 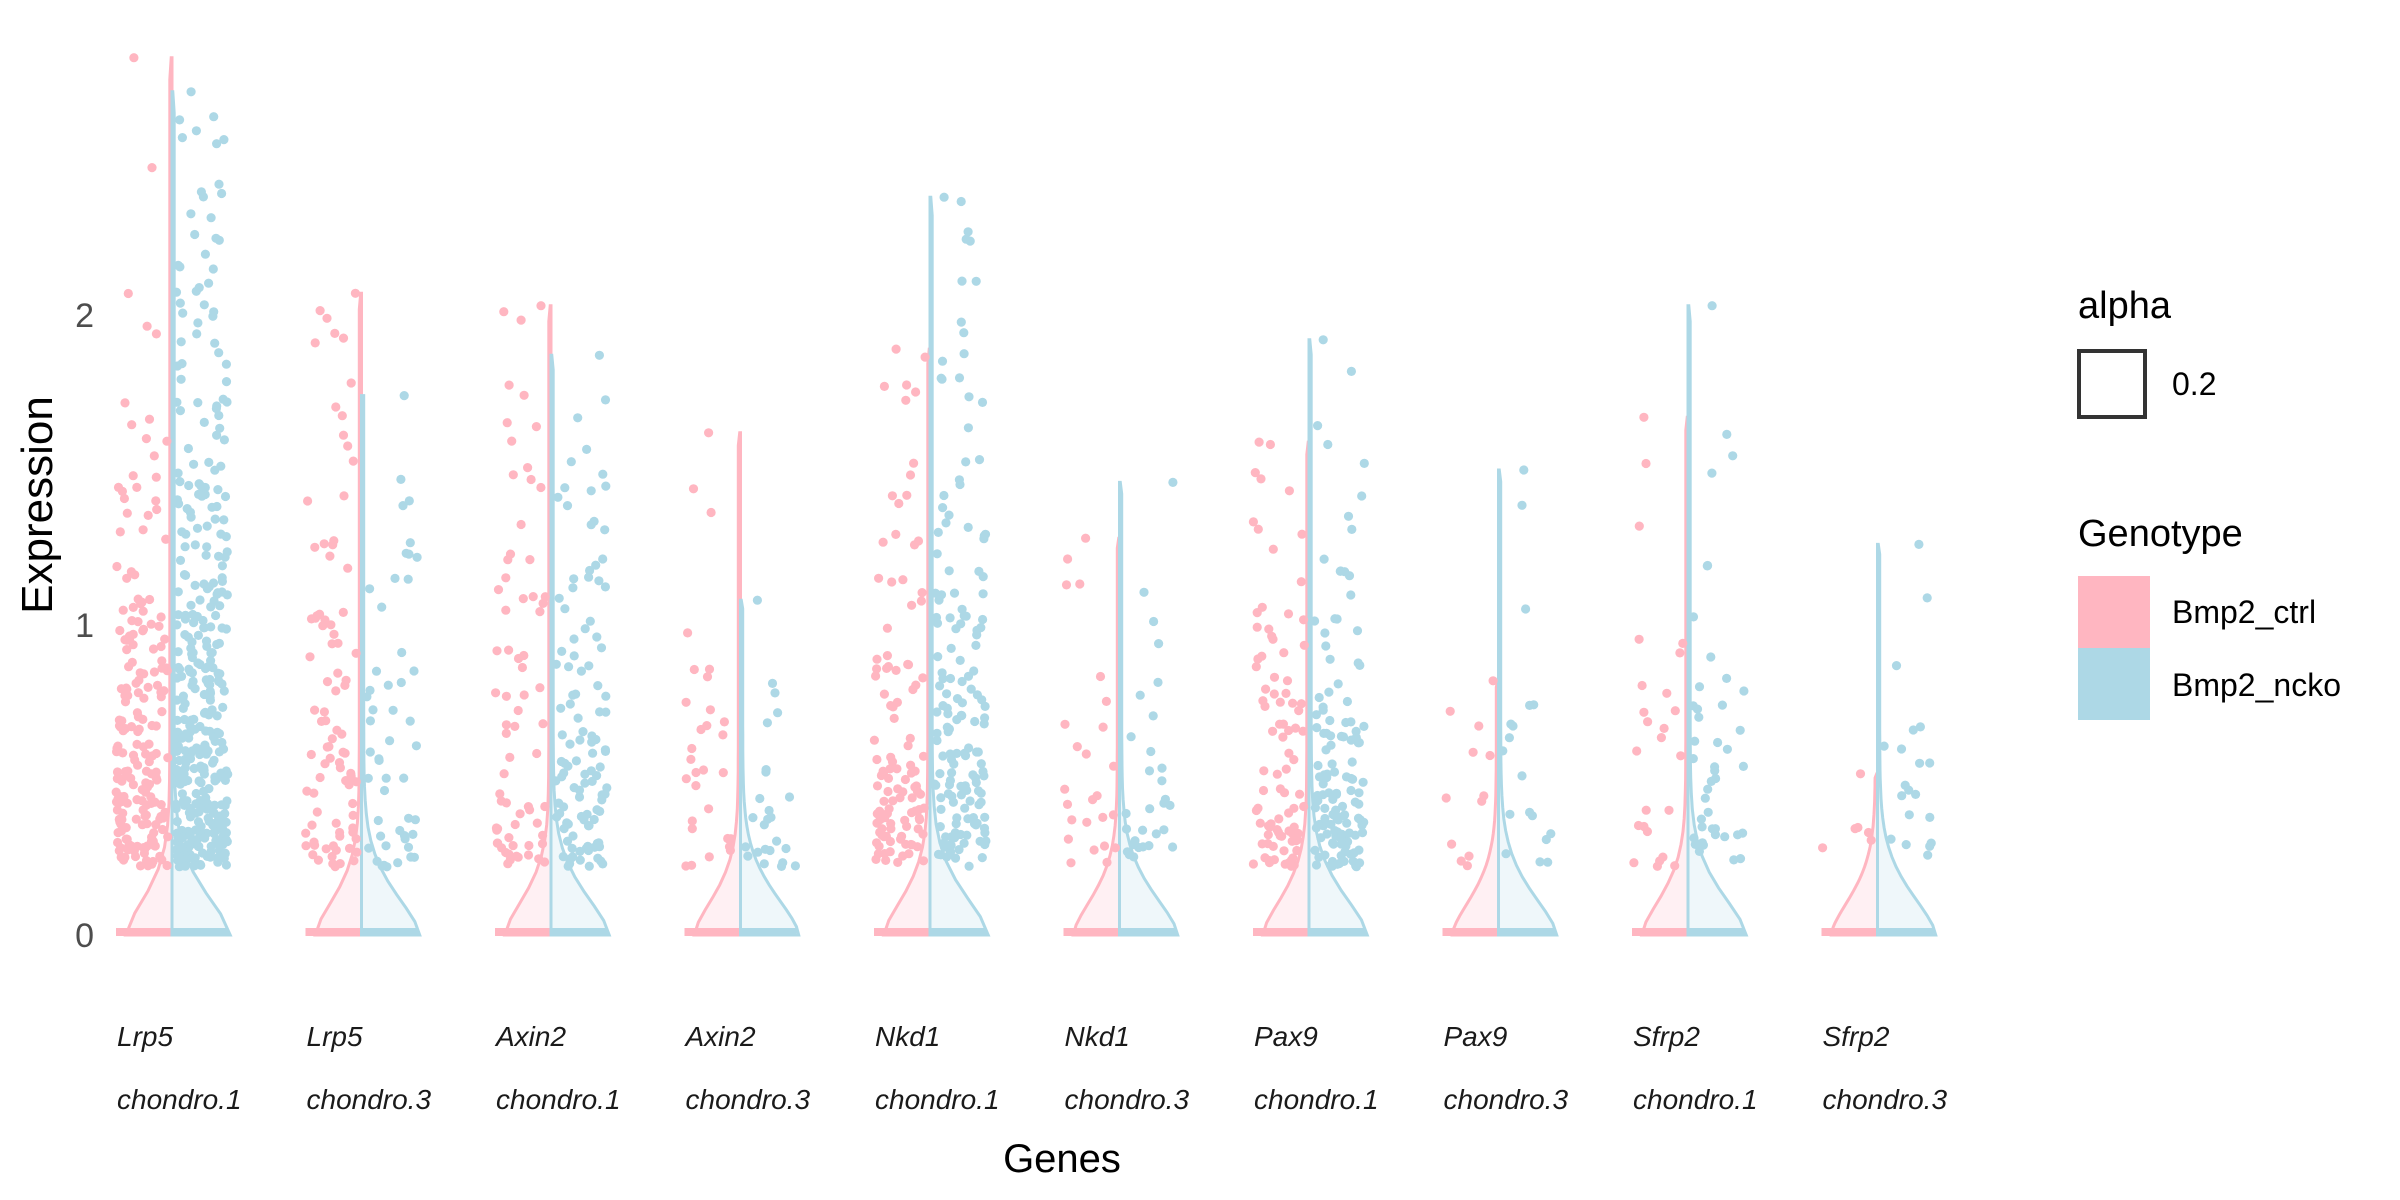 I want to click on legend-key-bmp2-ncko, so click(x=2114, y=684).